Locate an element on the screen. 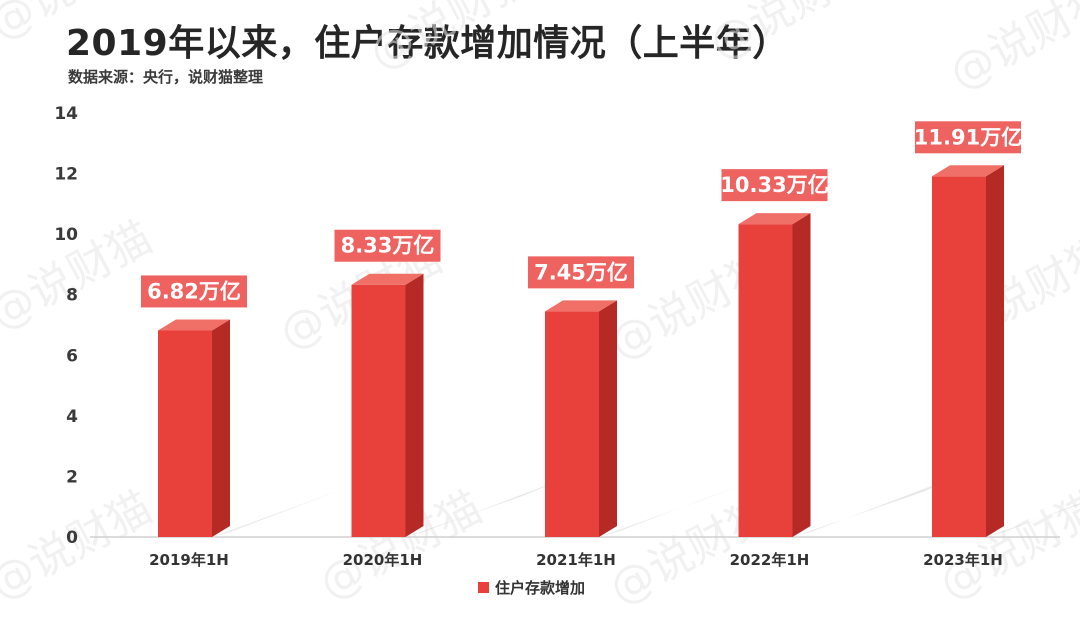 This screenshot has width=1080, height=622. x-tick-2: 2021年1H is located at coordinates (576, 560).